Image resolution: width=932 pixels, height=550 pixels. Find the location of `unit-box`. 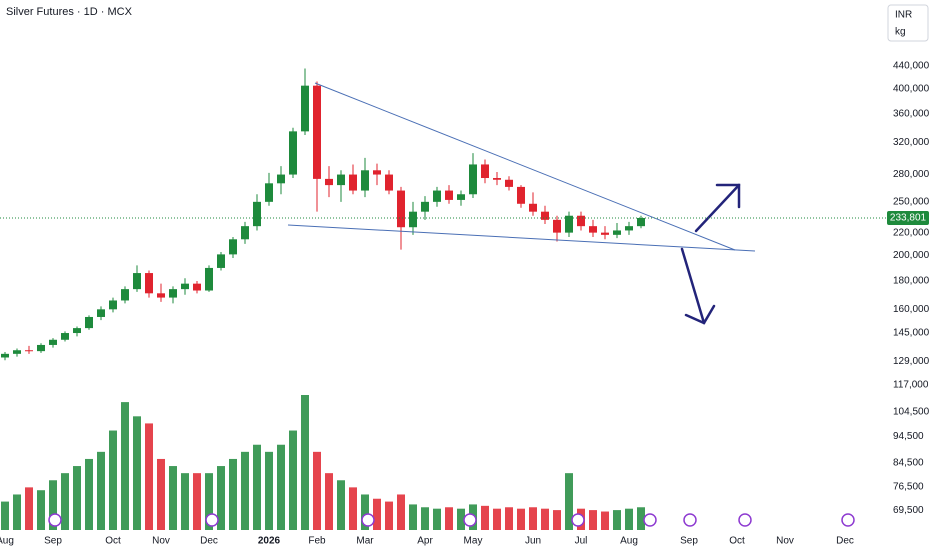

unit-box is located at coordinates (908, 23).